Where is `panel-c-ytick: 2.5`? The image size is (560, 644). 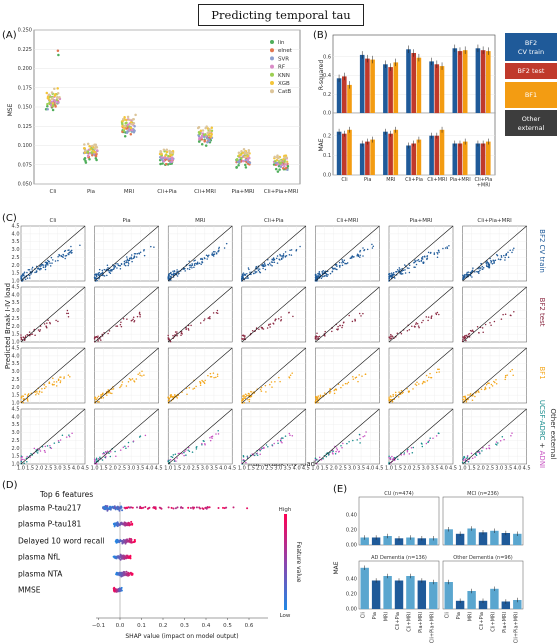
panel-c-ytick: 2.5 is located at coordinates (16, 380).